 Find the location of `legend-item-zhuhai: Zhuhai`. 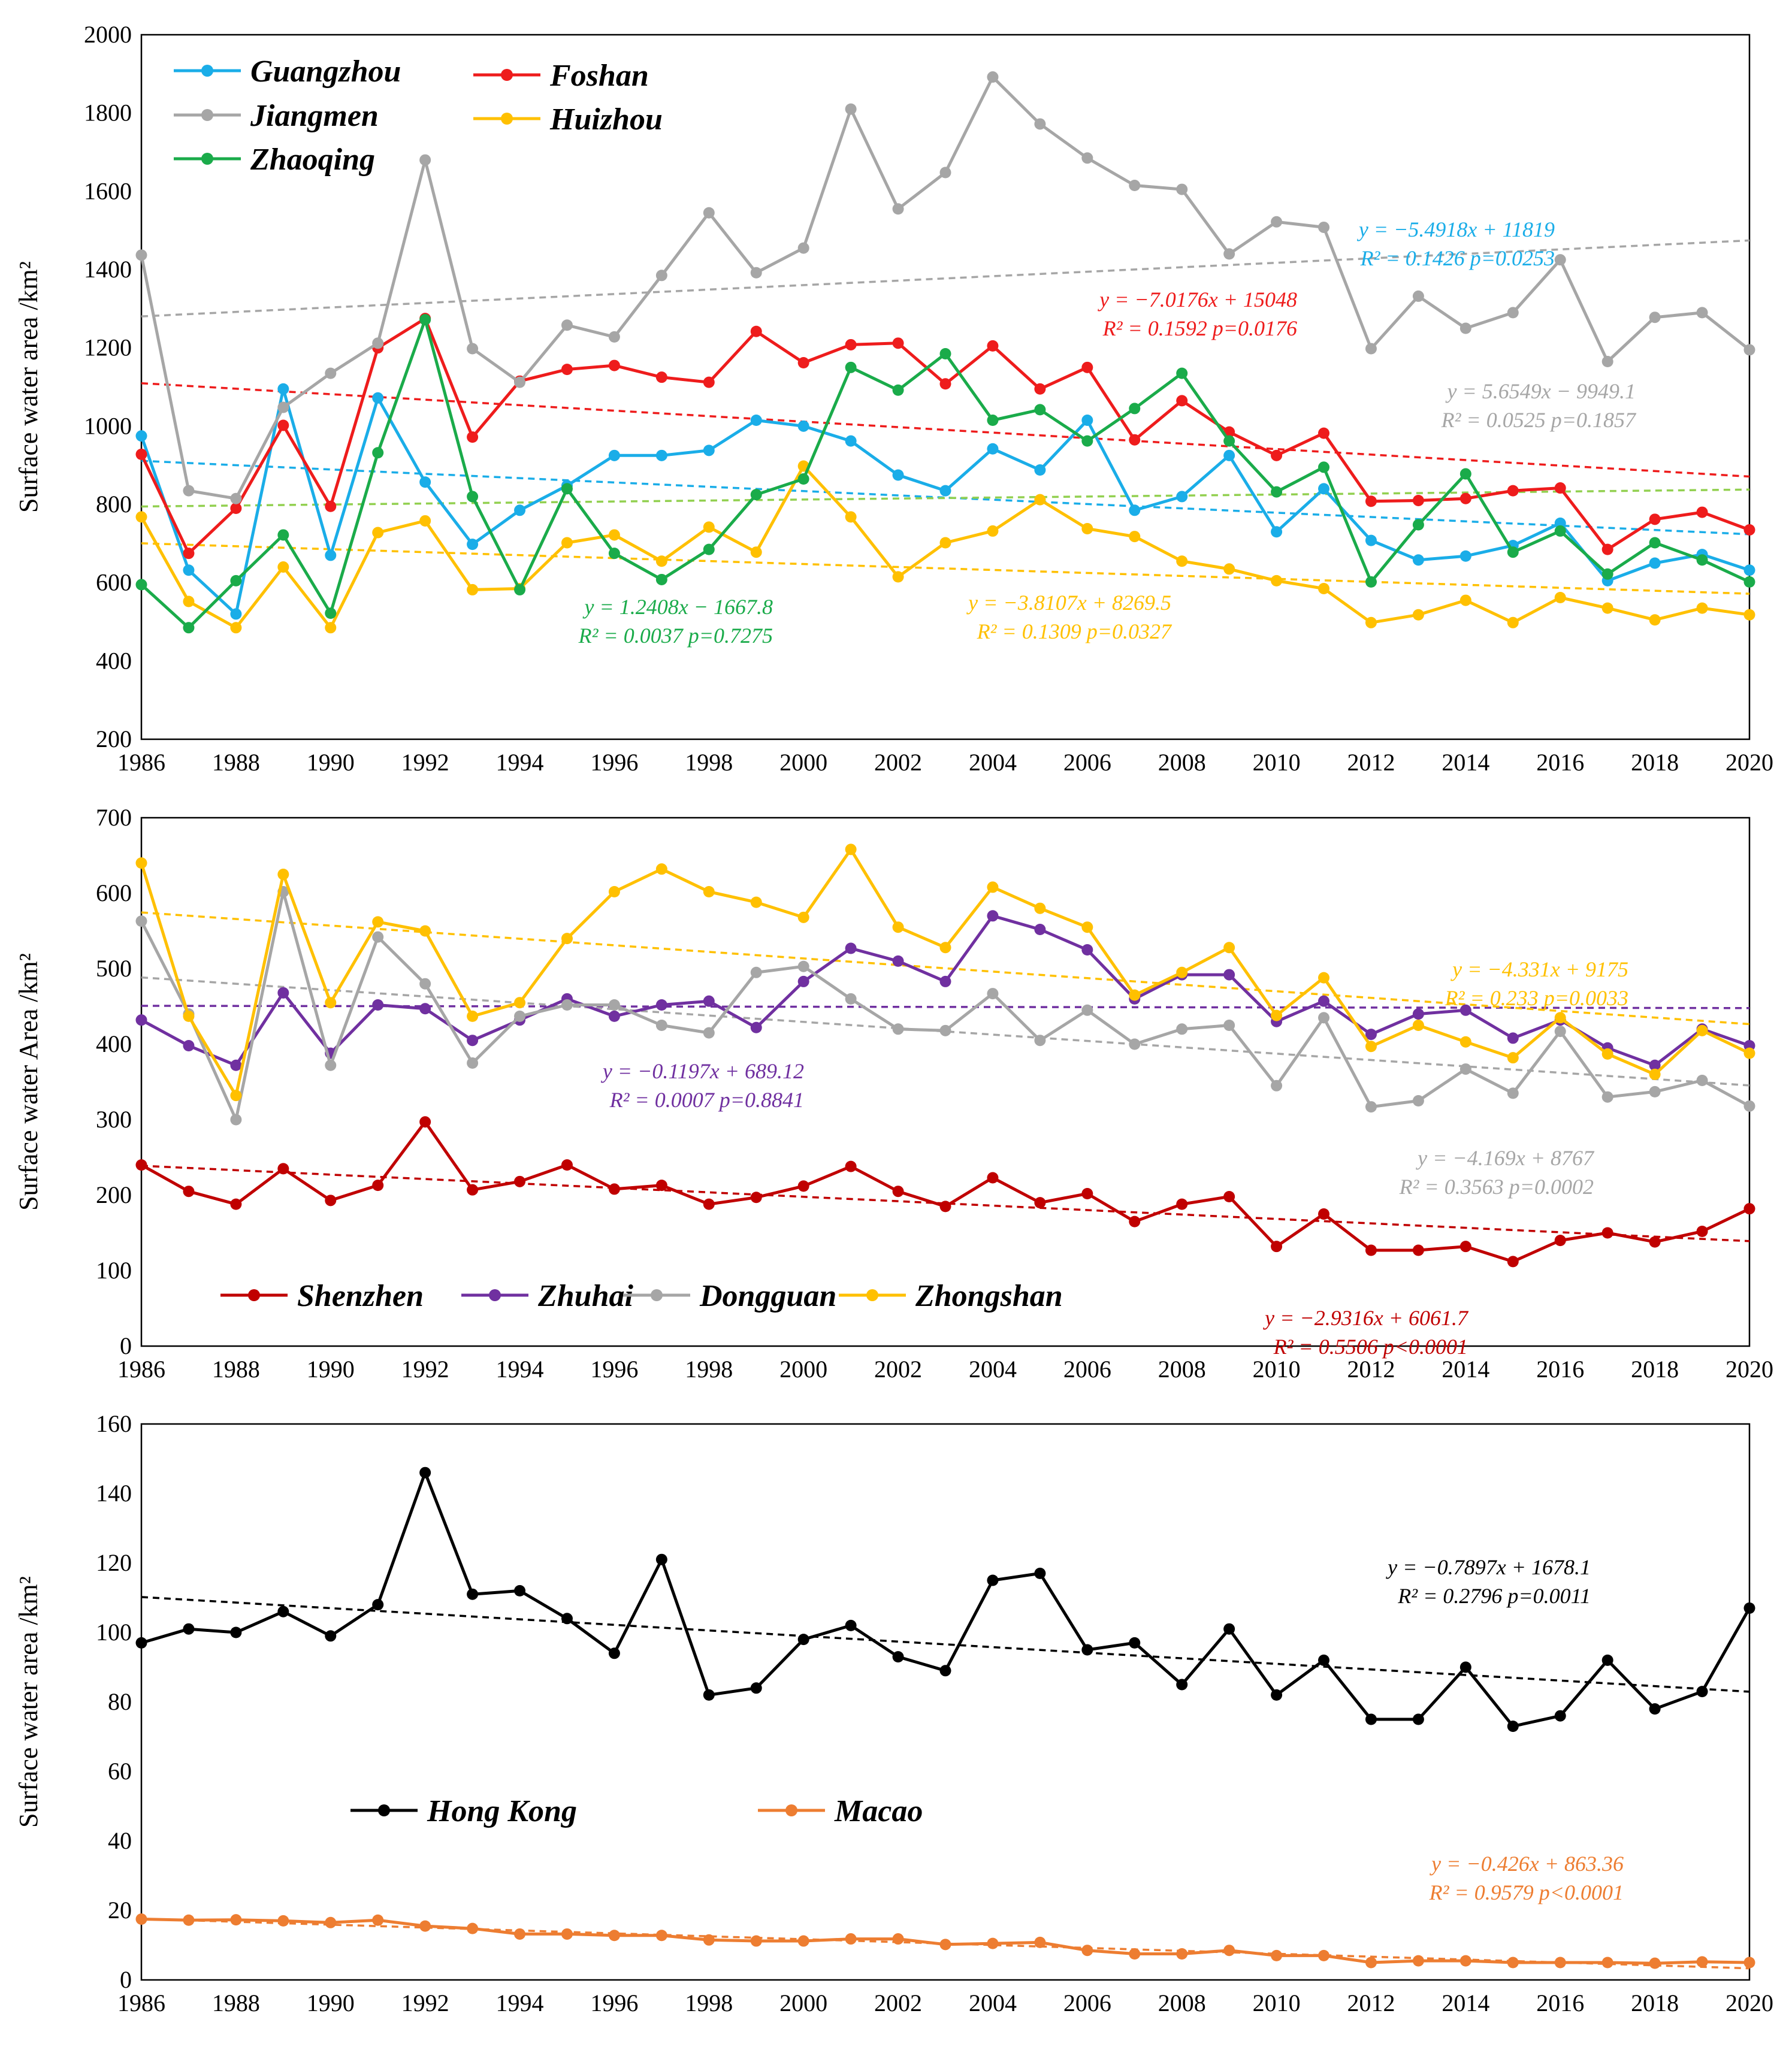

legend-item-zhuhai: Zhuhai is located at coordinates (547, 1296).